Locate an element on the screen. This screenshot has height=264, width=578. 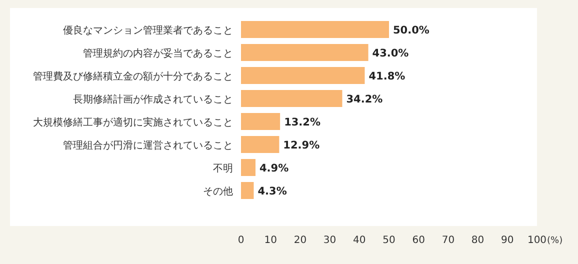
x-tick-label: 70 is located at coordinates (448, 240).